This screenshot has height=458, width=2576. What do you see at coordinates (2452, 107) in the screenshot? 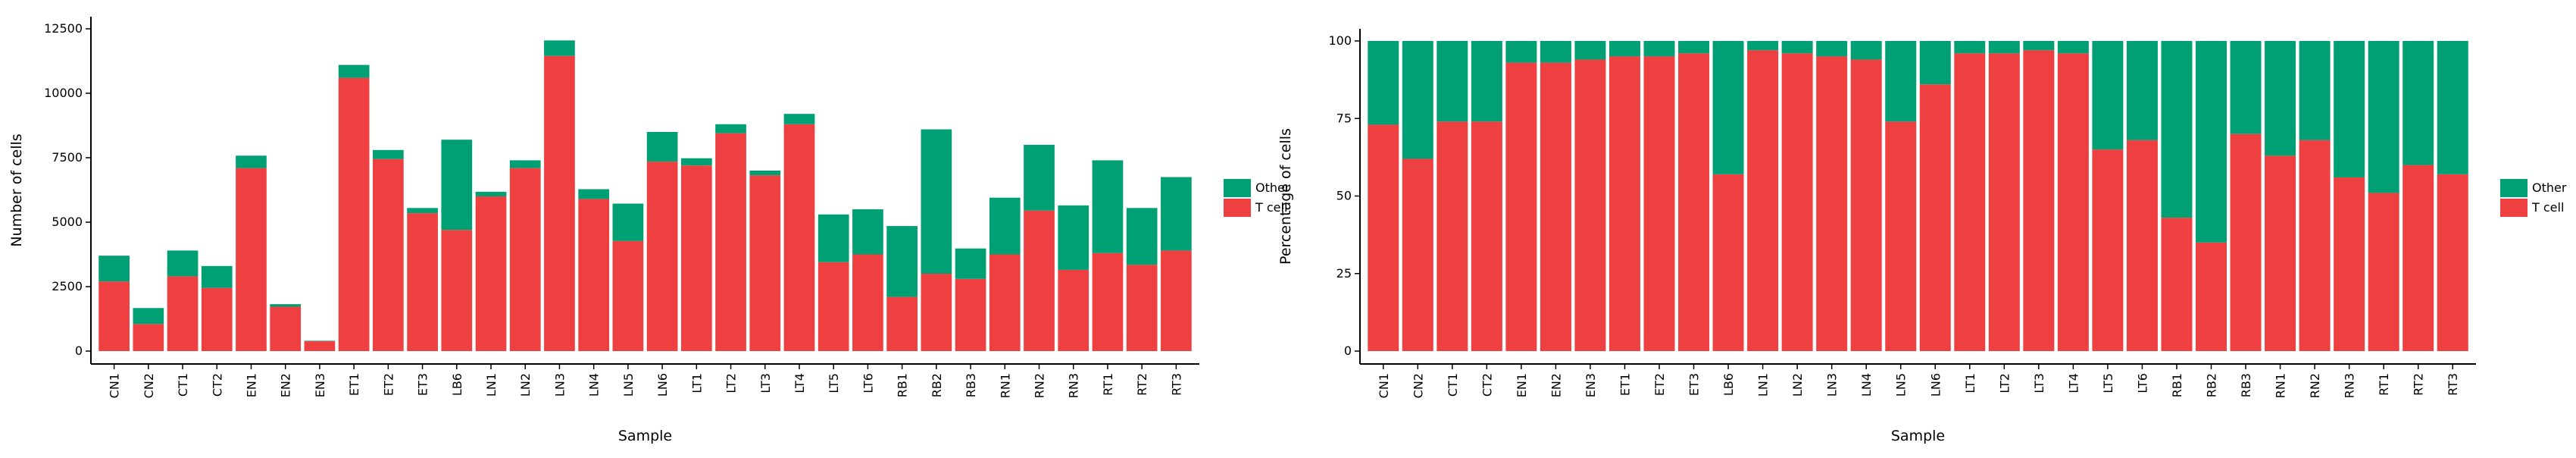
I see `bar-other-RT3` at bounding box center [2452, 107].